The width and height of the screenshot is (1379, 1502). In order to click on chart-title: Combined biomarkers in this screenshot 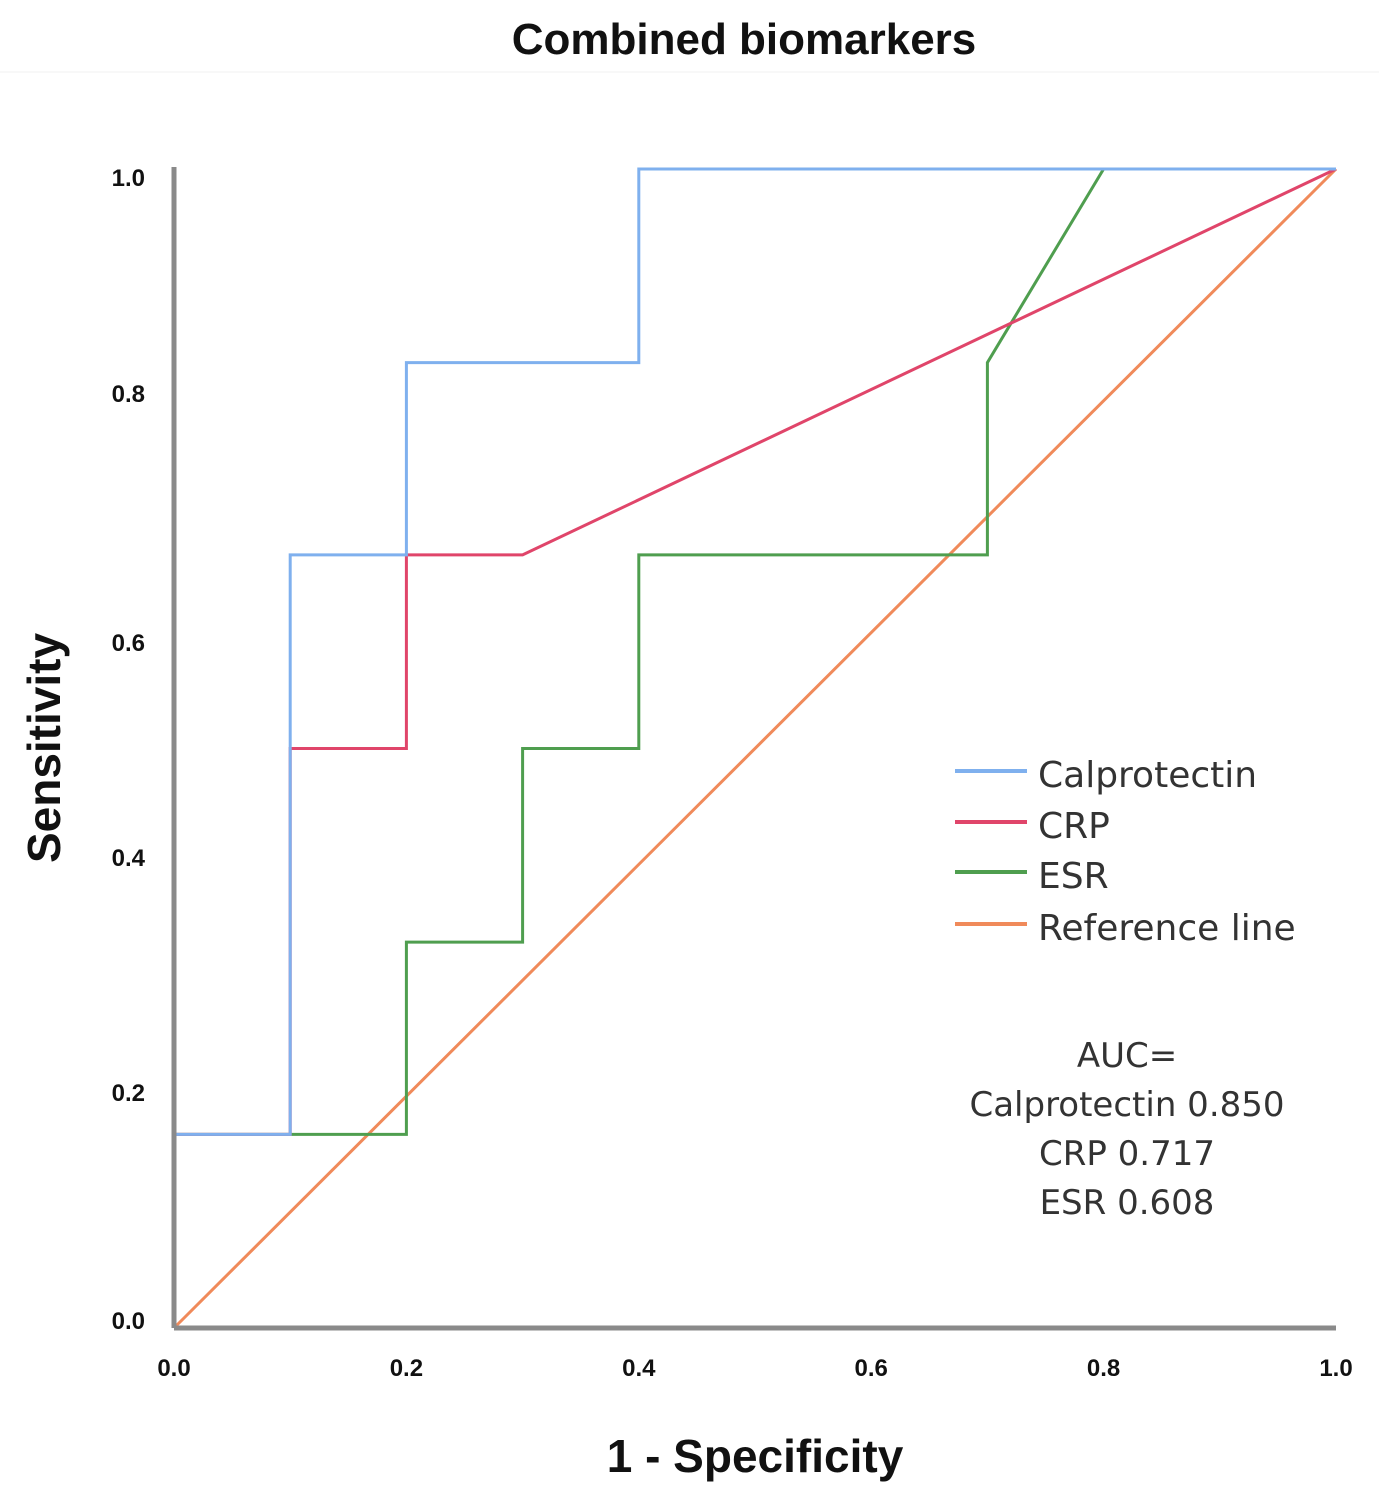, I will do `click(744, 39)`.